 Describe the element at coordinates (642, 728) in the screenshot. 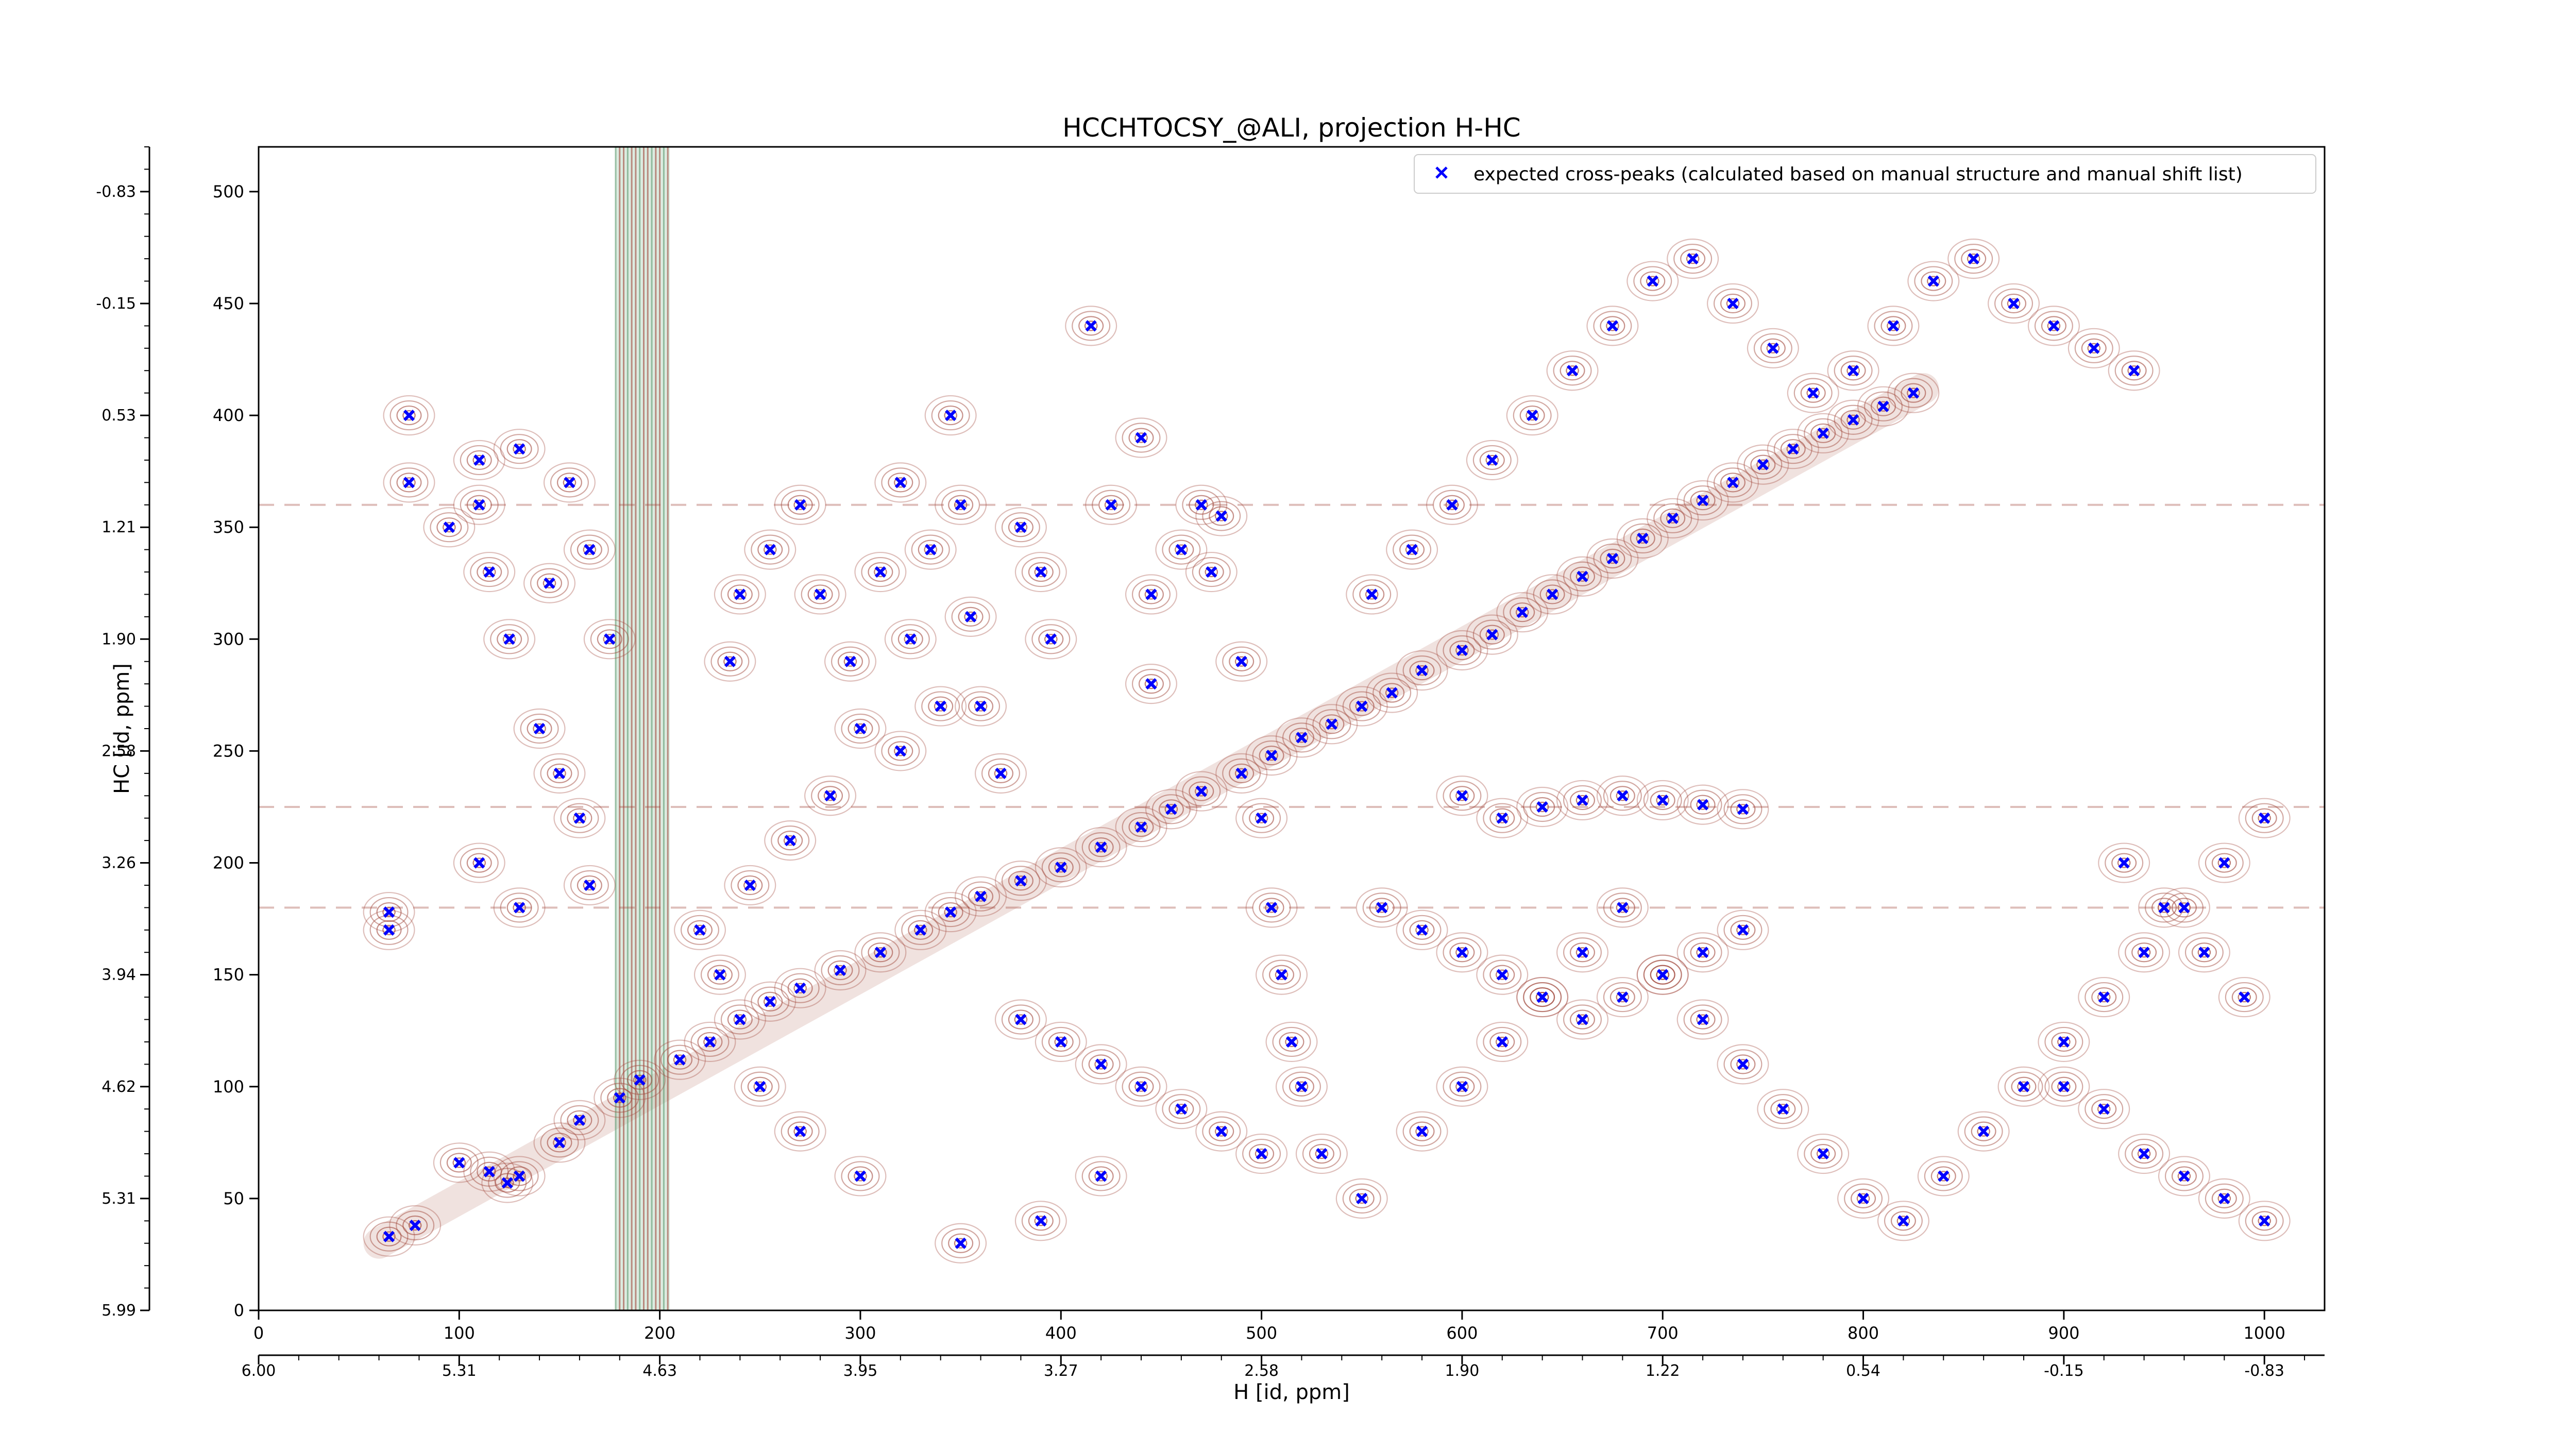

I see `solvent-stripe` at that location.